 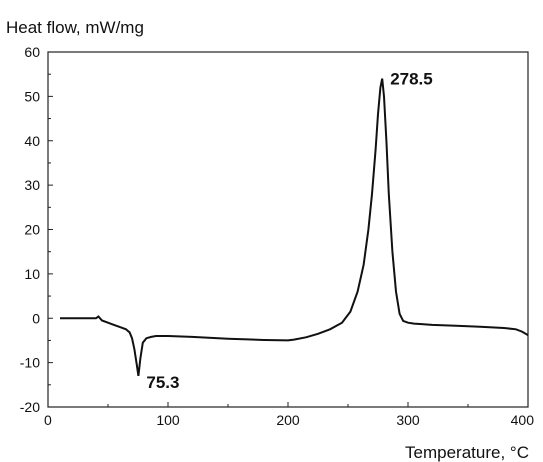 I want to click on x-tick-label: 200, so click(x=288, y=420).